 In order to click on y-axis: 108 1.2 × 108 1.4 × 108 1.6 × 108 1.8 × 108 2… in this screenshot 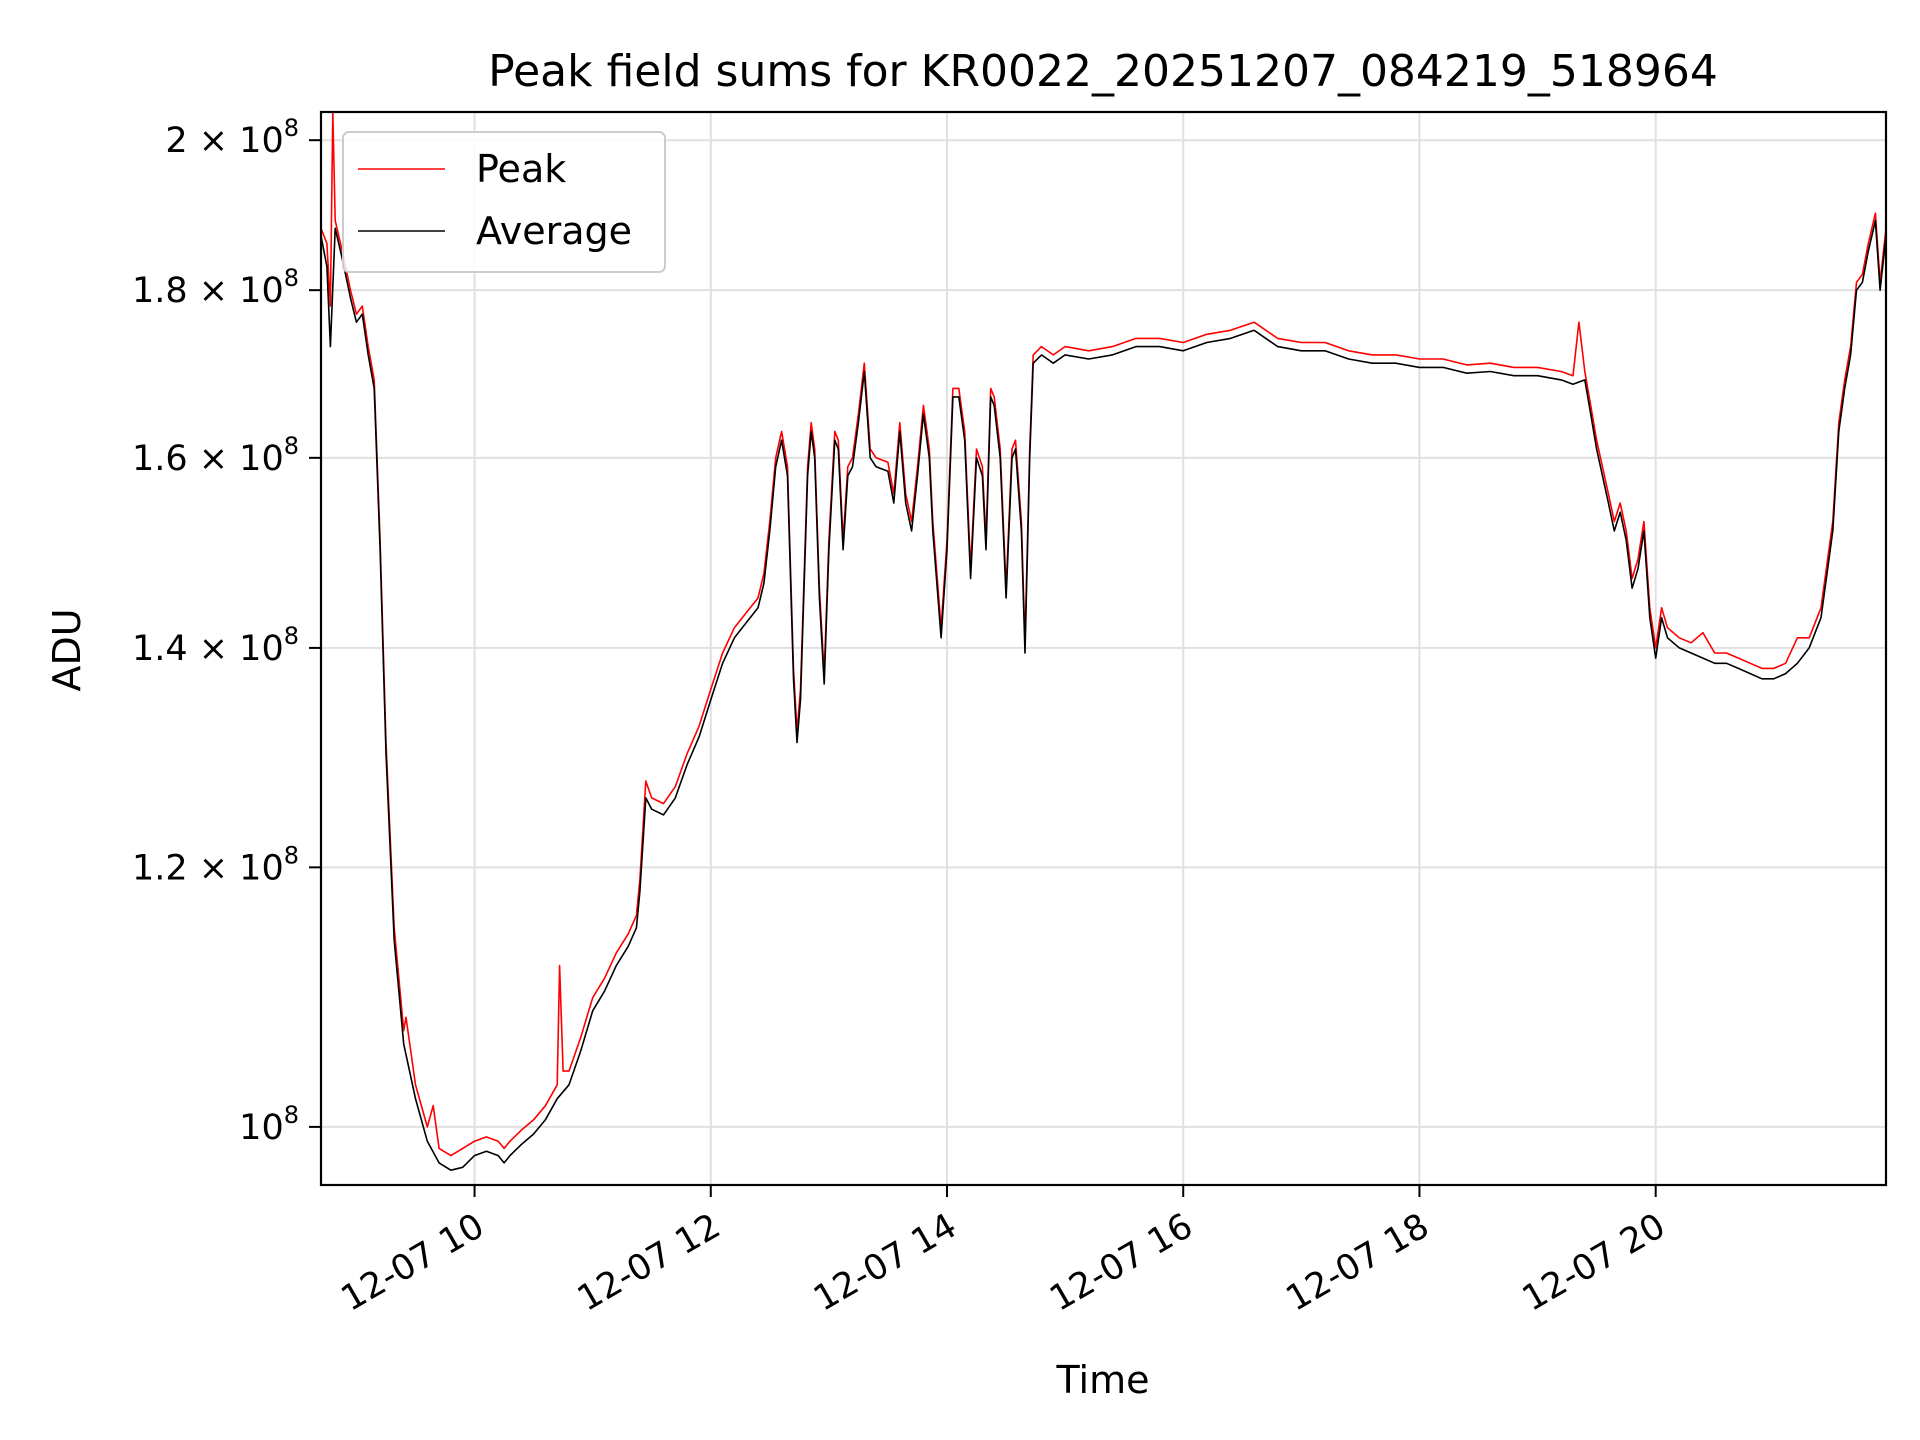, I will do `click(226, 631)`.